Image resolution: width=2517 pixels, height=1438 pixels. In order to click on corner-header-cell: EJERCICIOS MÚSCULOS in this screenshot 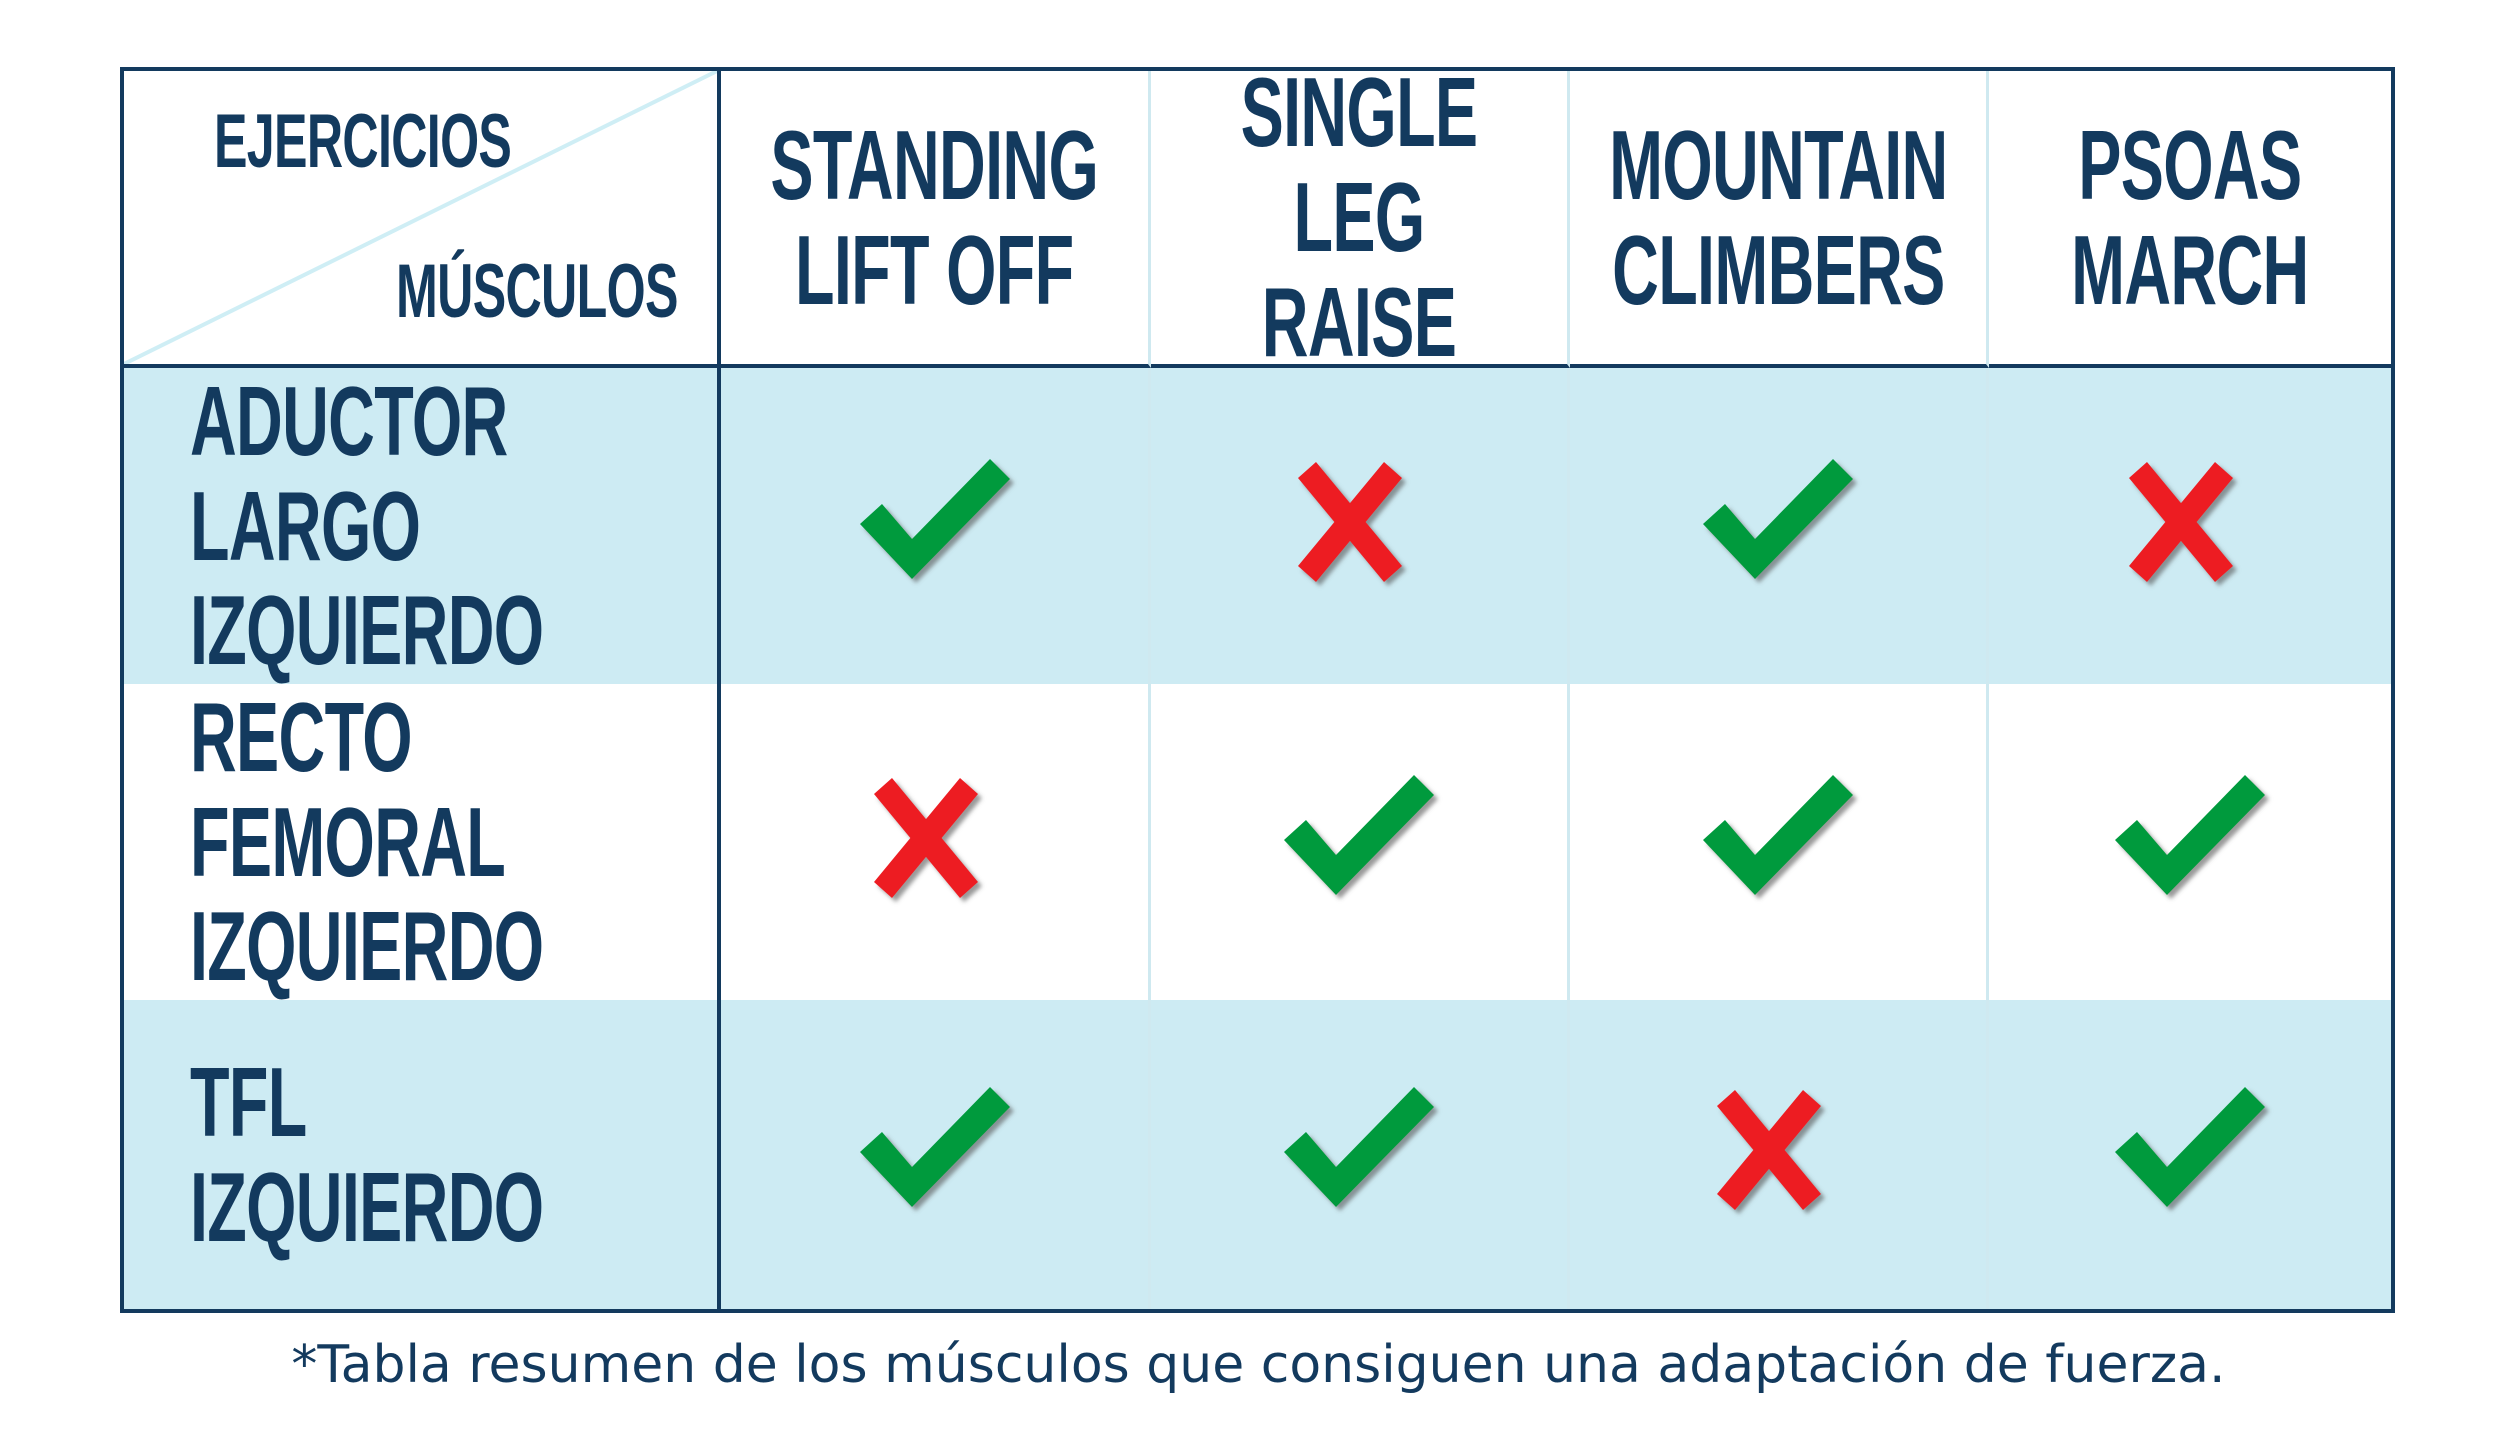, I will do `click(422, 219)`.